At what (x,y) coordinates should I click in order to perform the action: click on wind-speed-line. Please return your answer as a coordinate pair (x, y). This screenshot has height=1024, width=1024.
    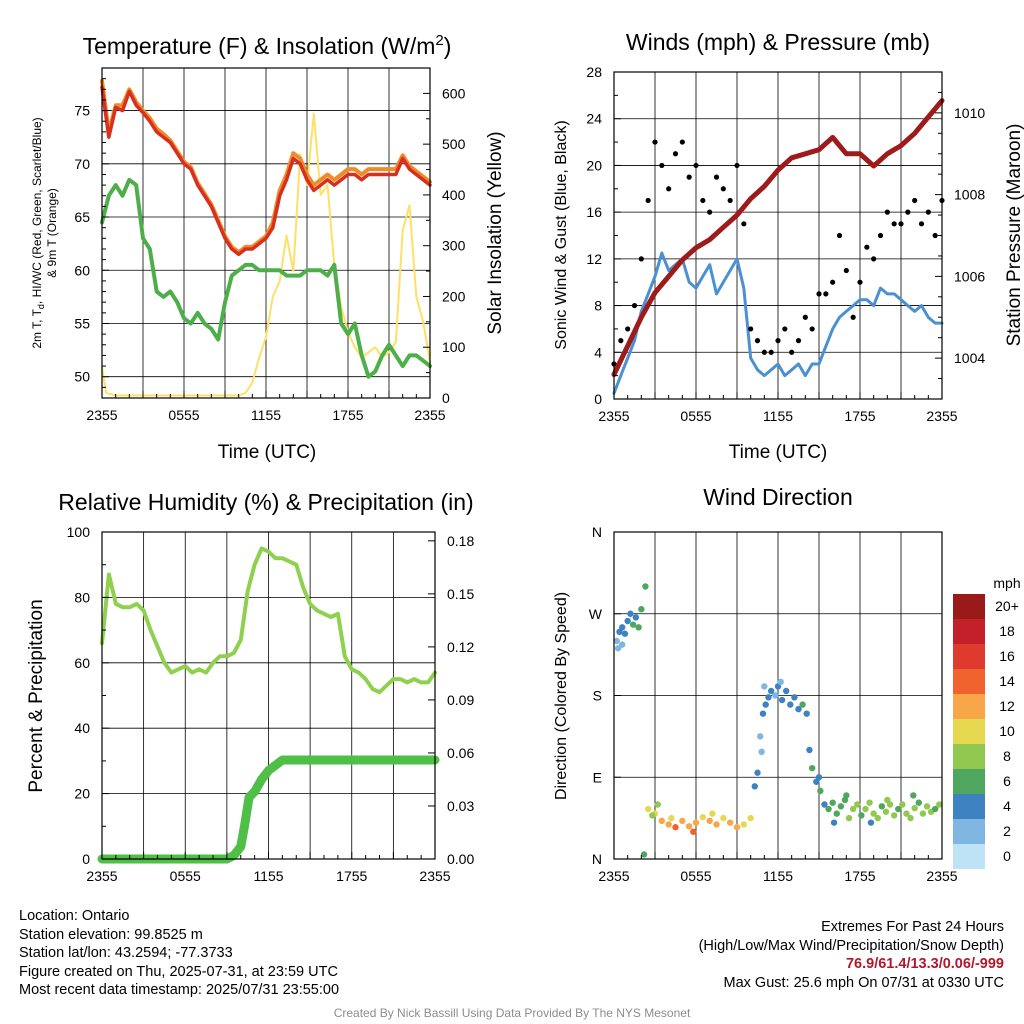
    Looking at the image, I should click on (778, 323).